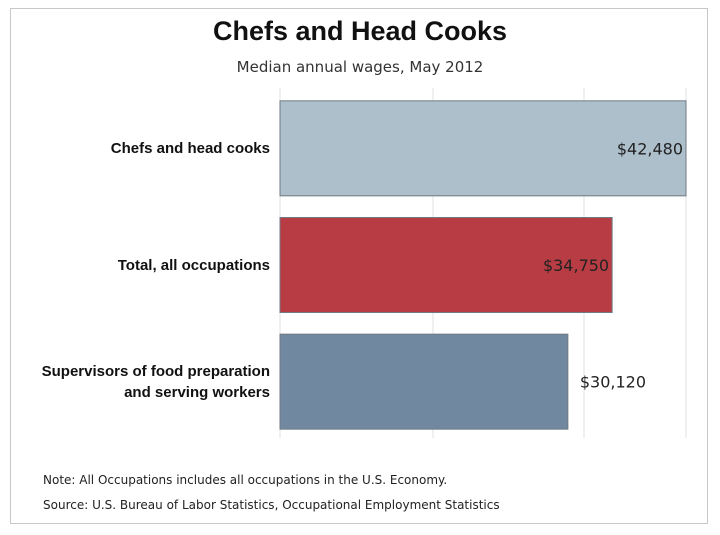 Image resolution: width=720 pixels, height=535 pixels. I want to click on value-label: $30,120, so click(613, 382).